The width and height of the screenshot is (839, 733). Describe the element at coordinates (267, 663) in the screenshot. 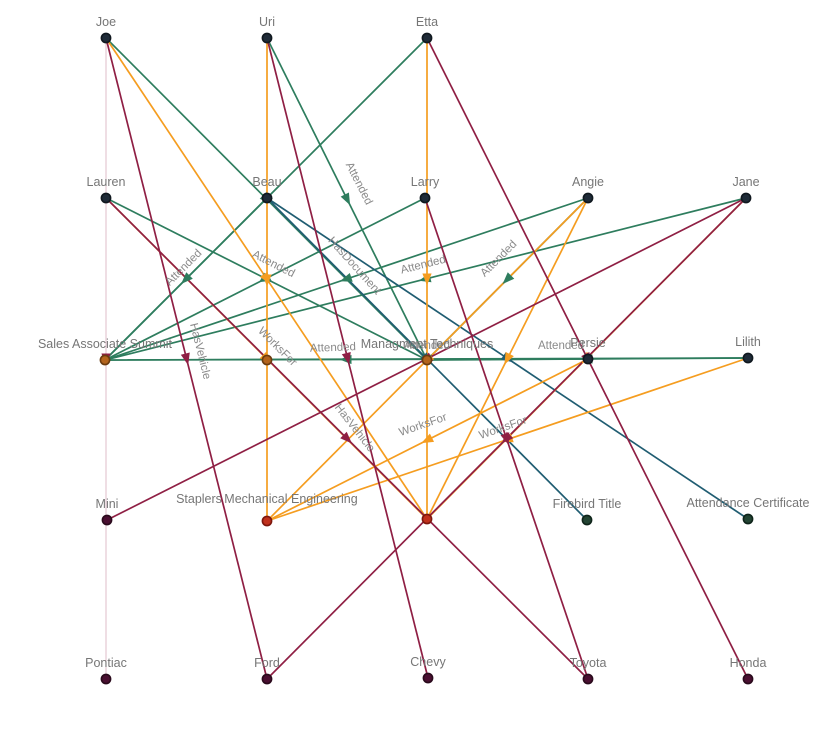

I see `node-label-ford: Ford` at that location.